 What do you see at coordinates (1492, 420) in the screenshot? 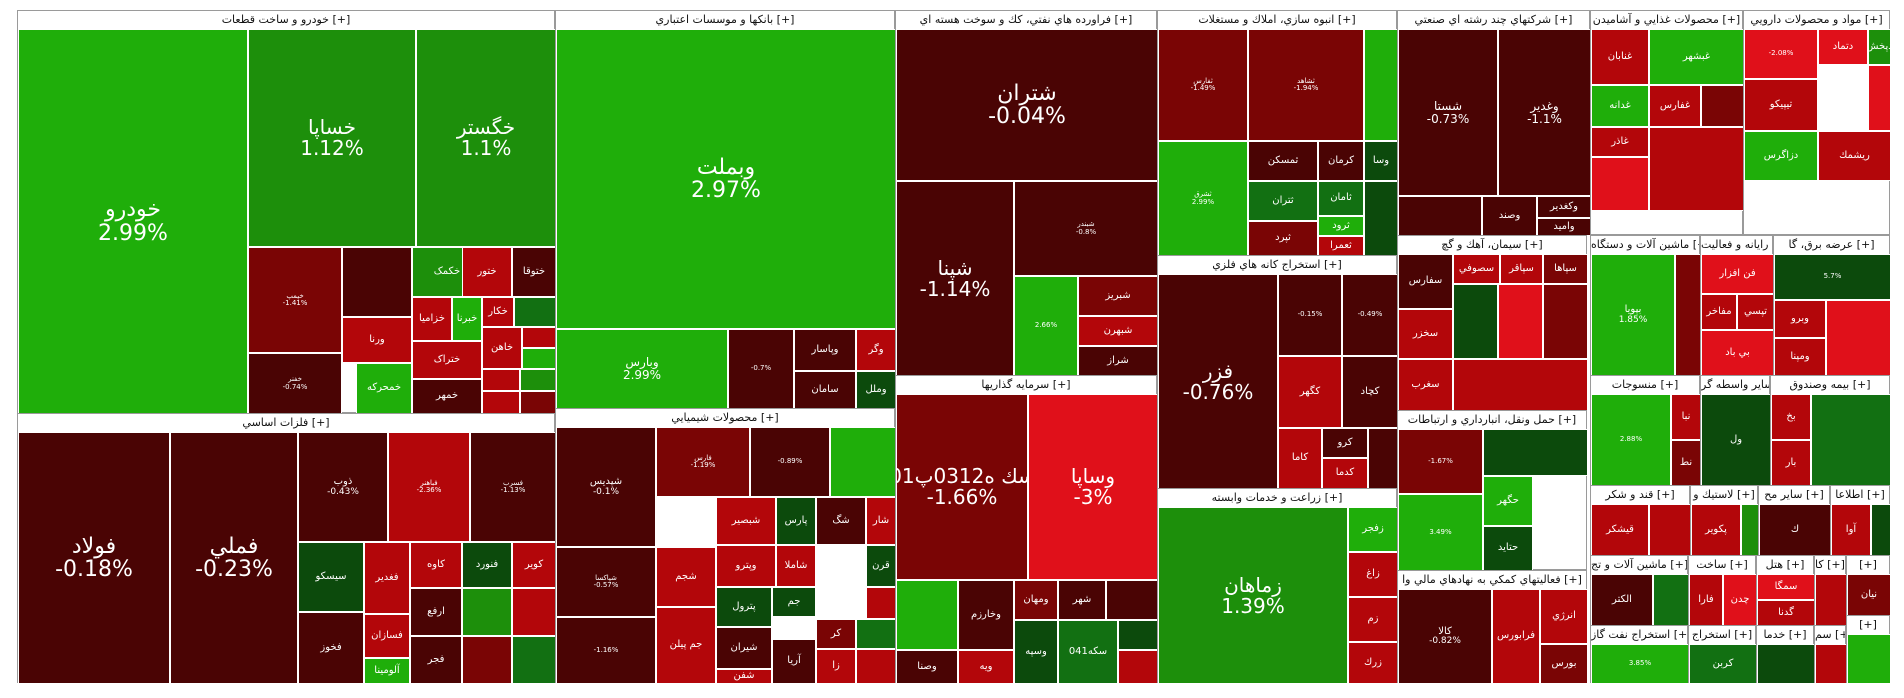
I see `sector-header: حمل ونقل، انبارداري و ارتباطات [+]` at bounding box center [1492, 420].